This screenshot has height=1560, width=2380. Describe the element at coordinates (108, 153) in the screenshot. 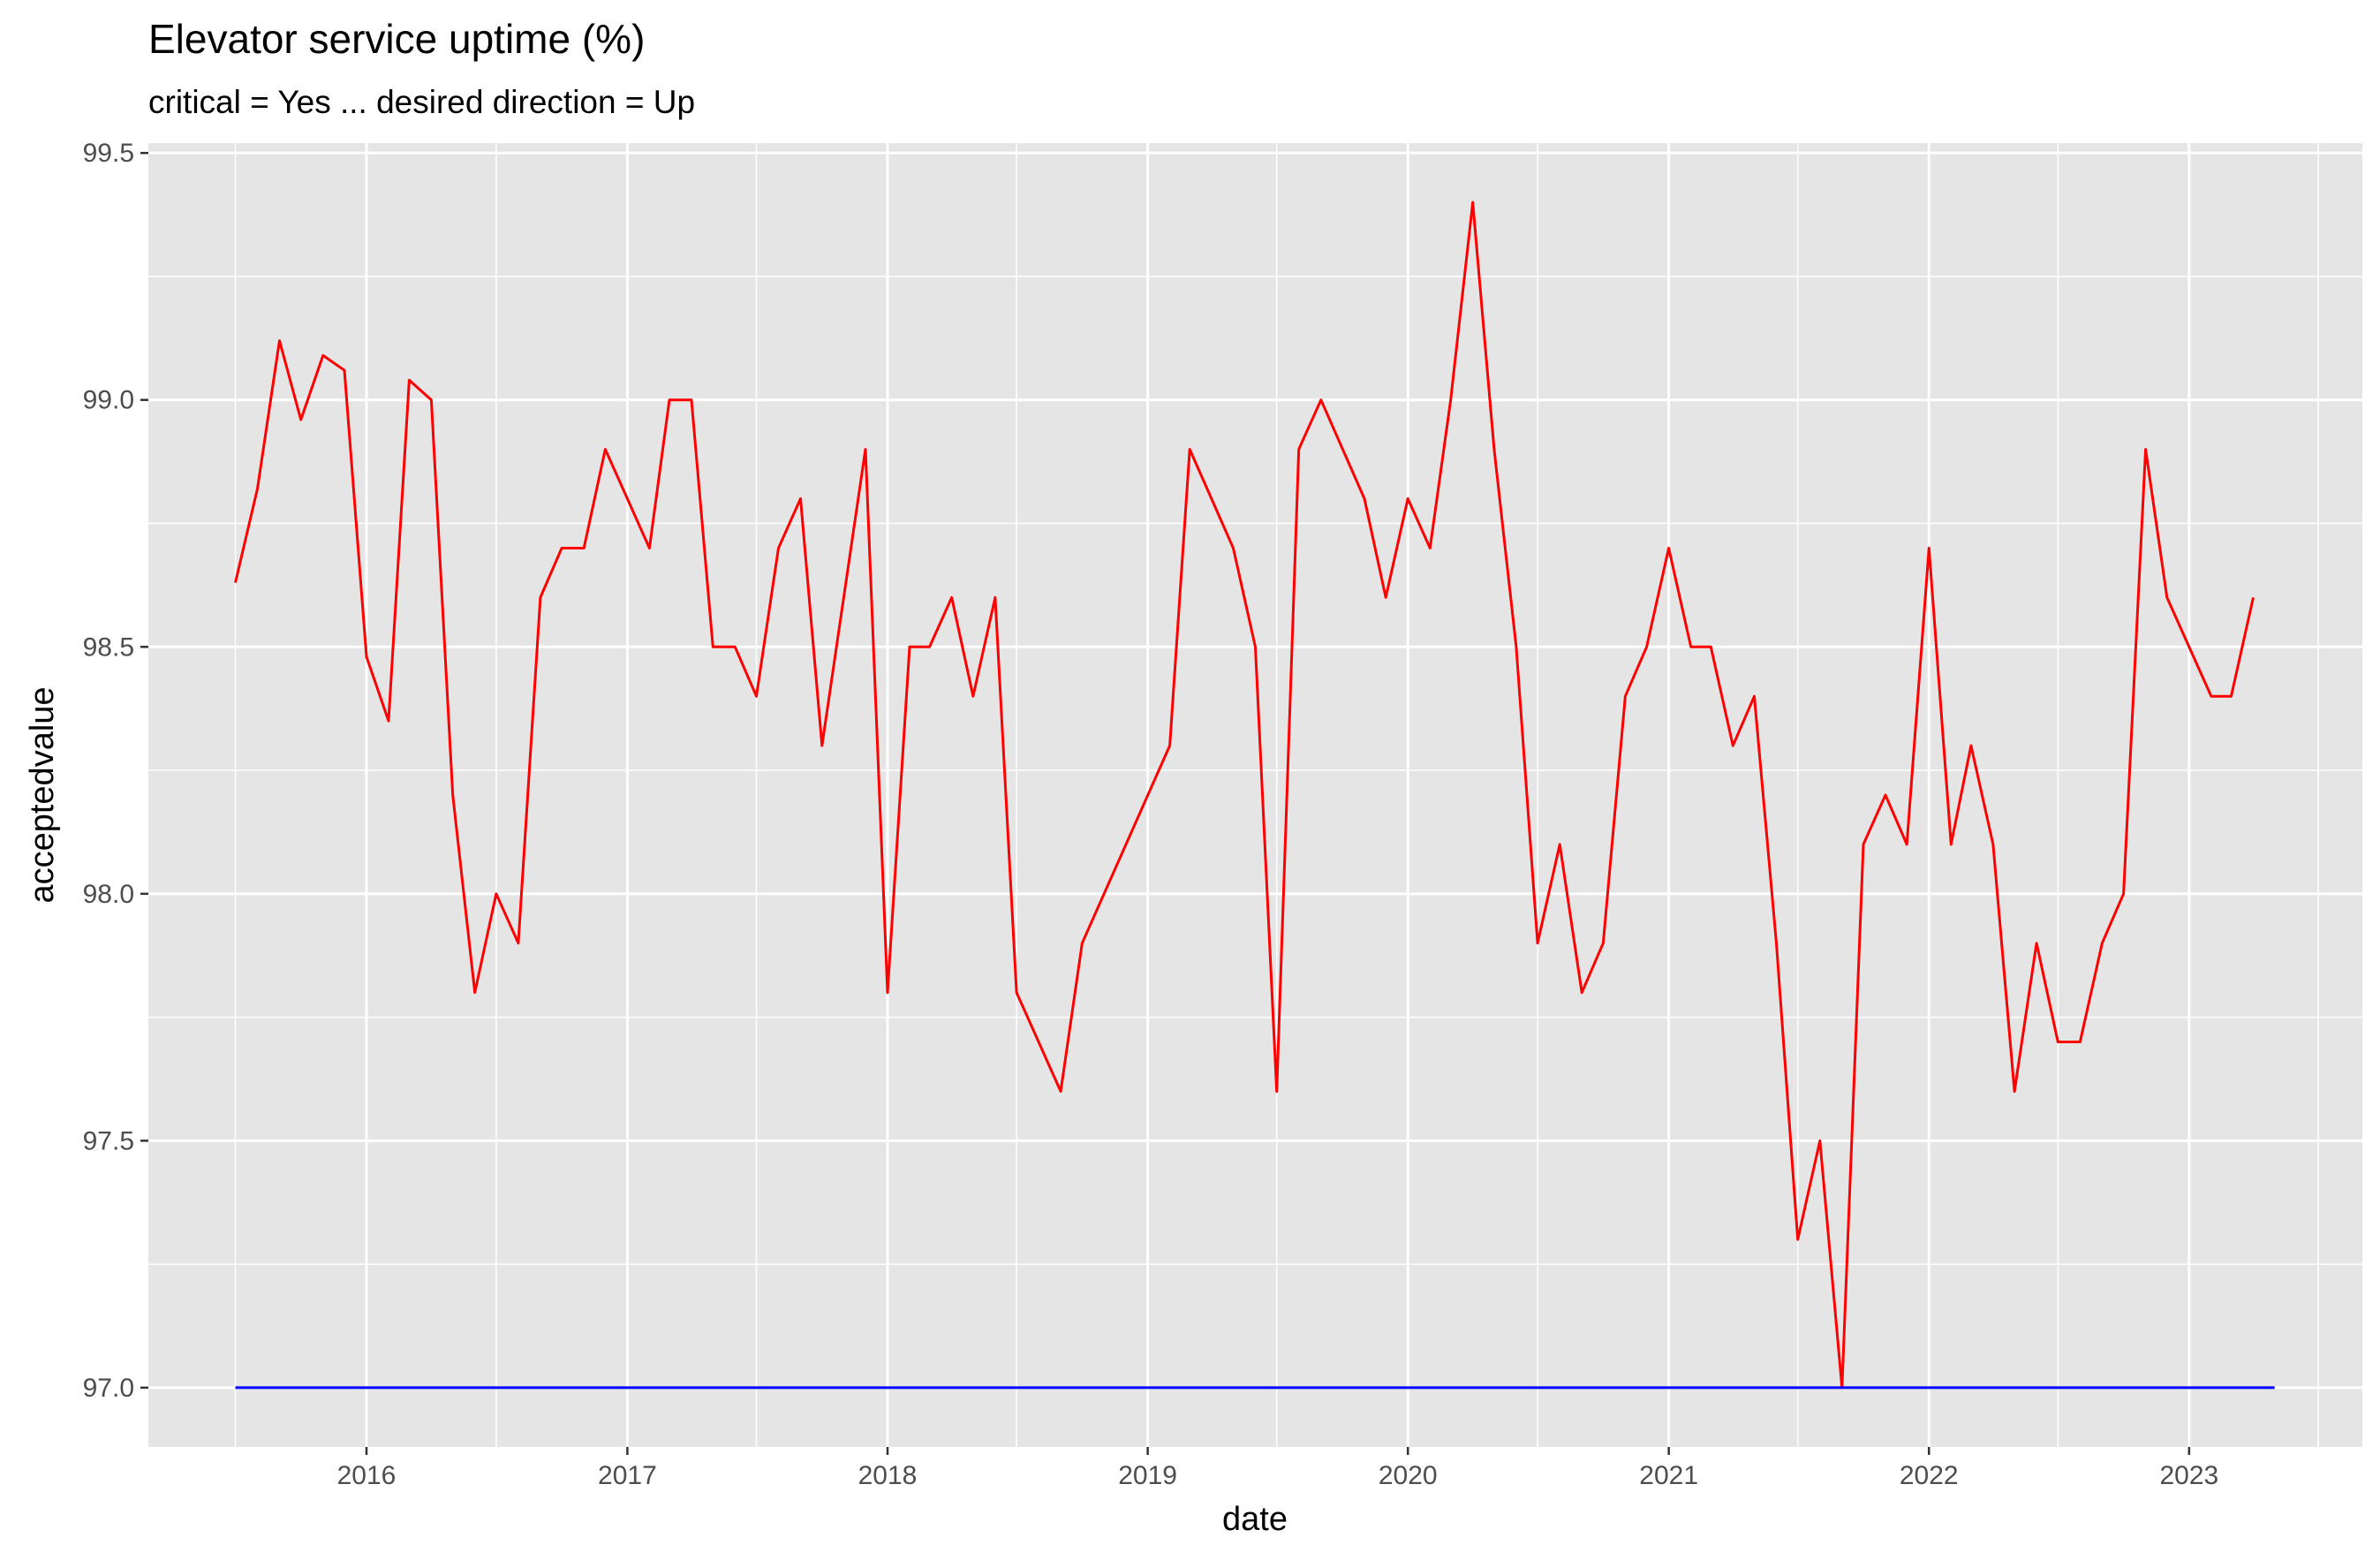

I see `y-tick-label: 99.5` at that location.